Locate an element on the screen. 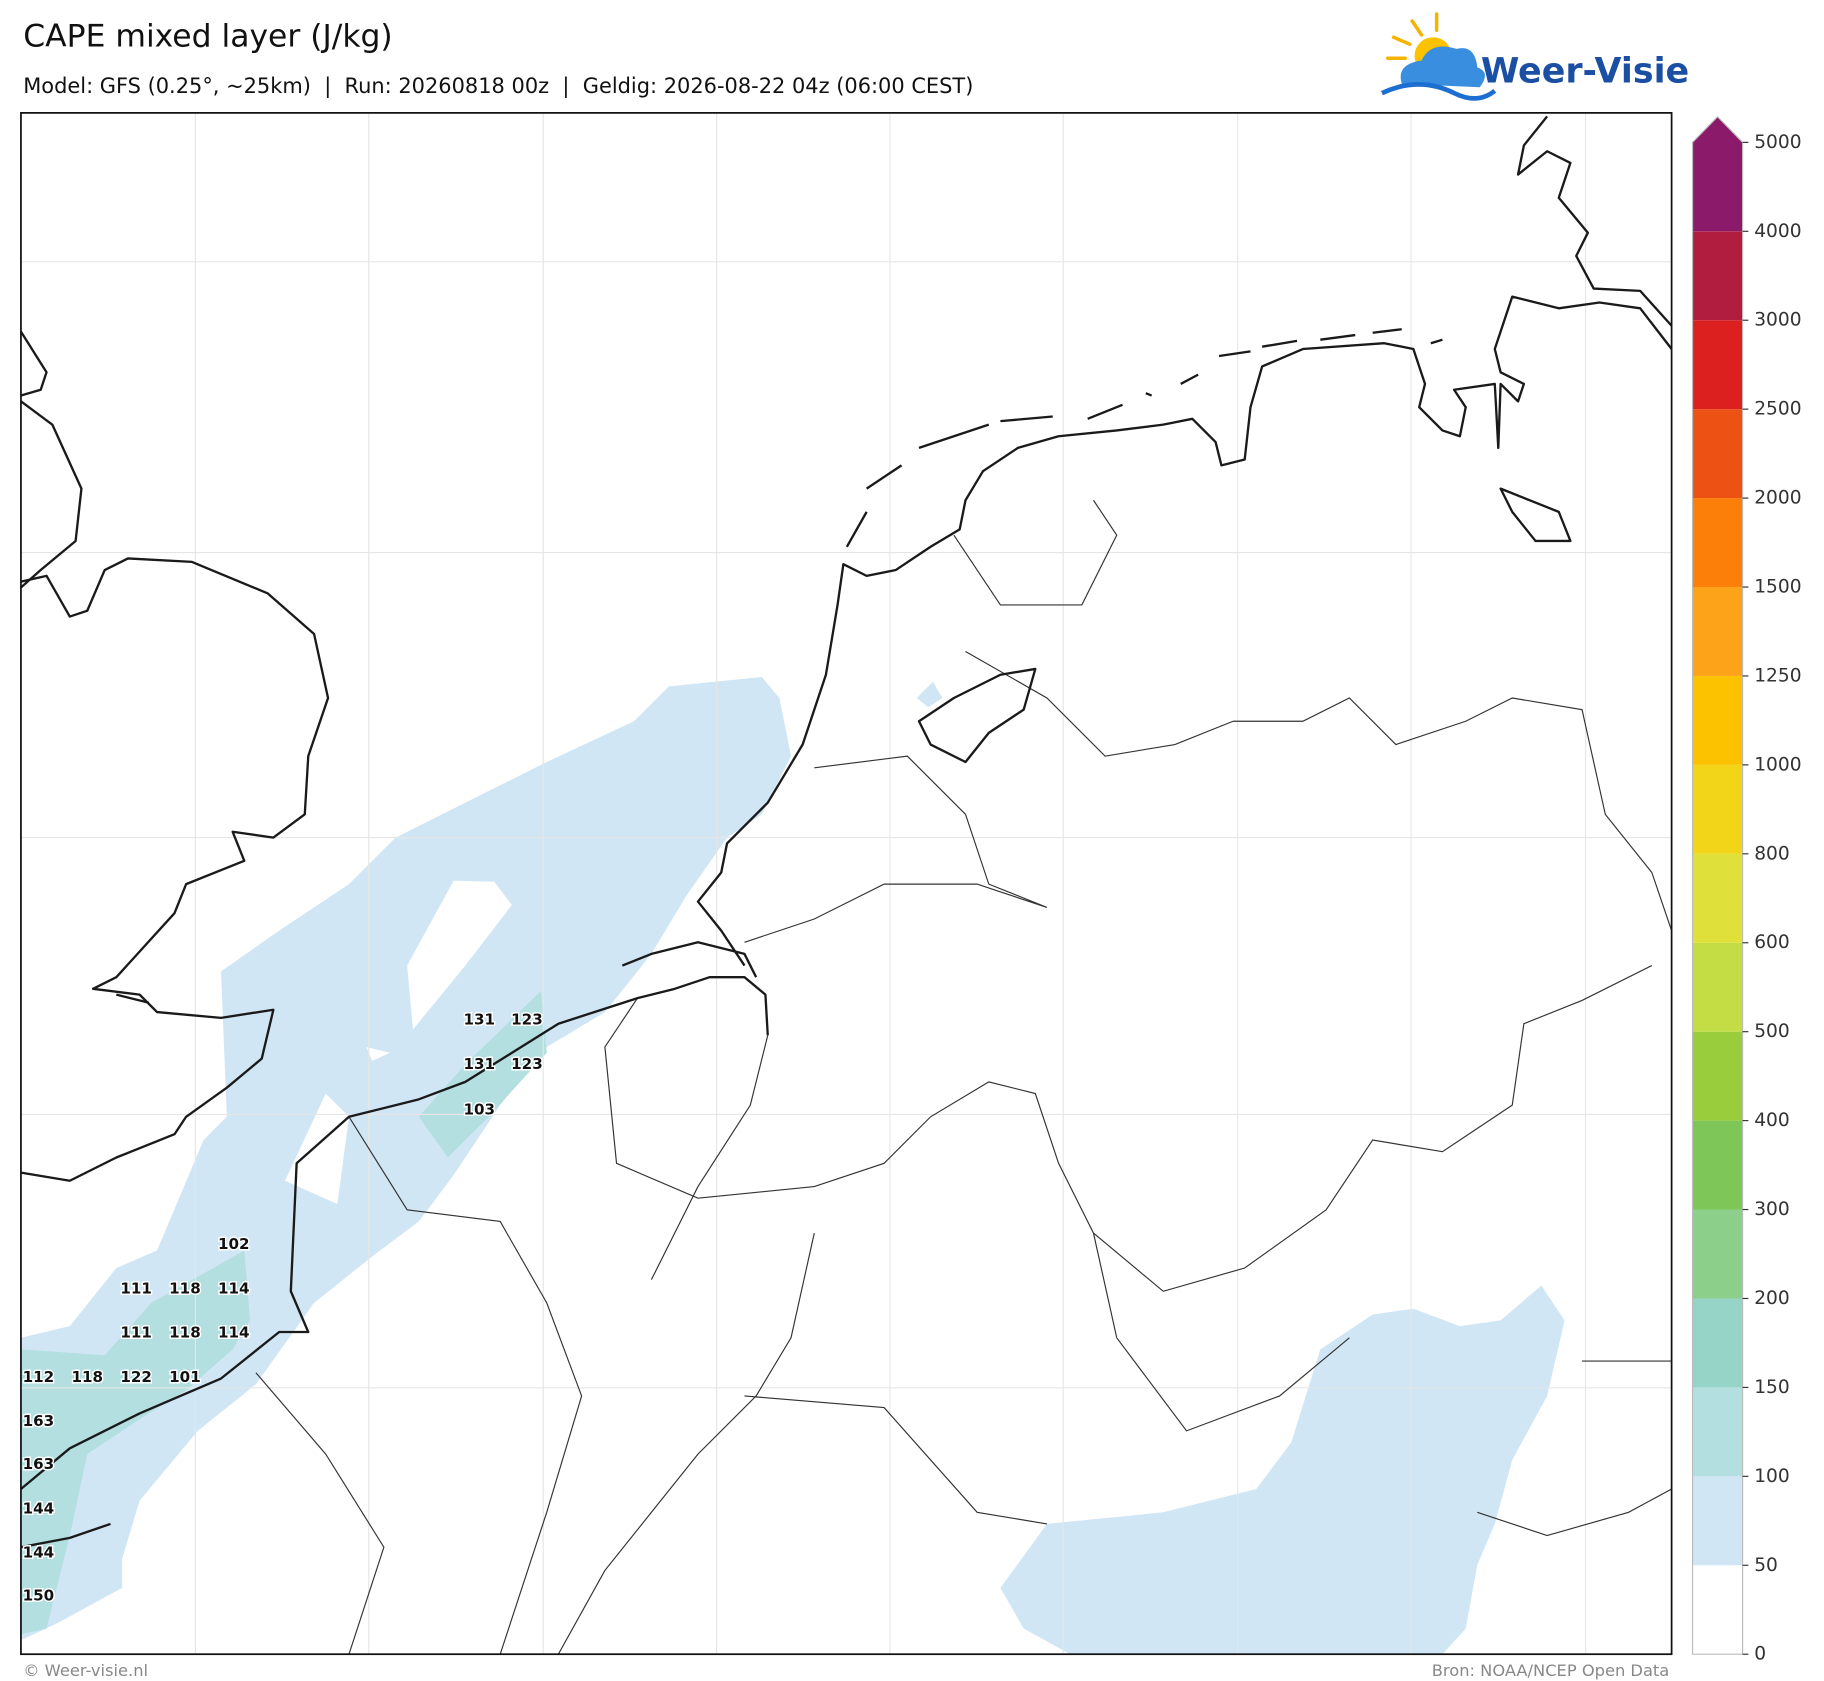 The width and height of the screenshot is (1824, 1681). colorbar-tick-label: 4000 is located at coordinates (1777, 231).